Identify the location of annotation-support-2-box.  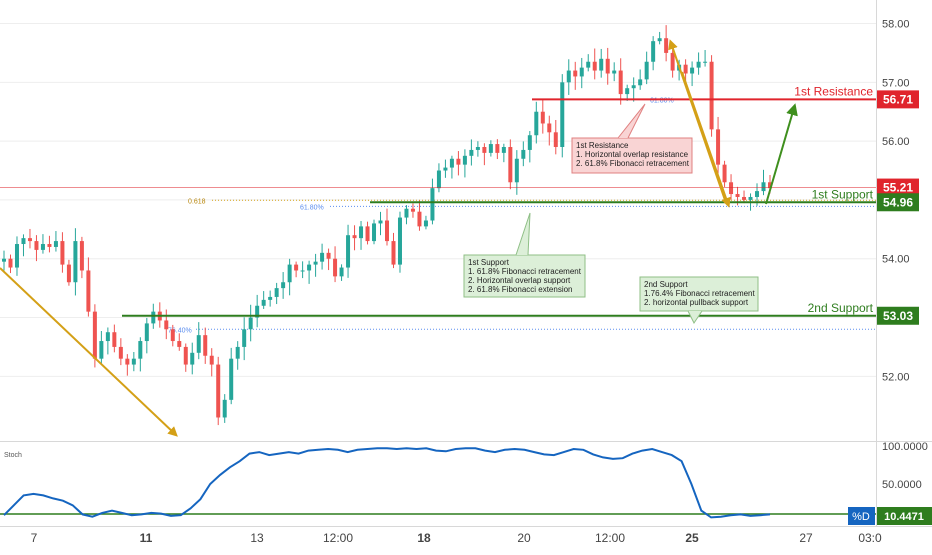
(699, 294).